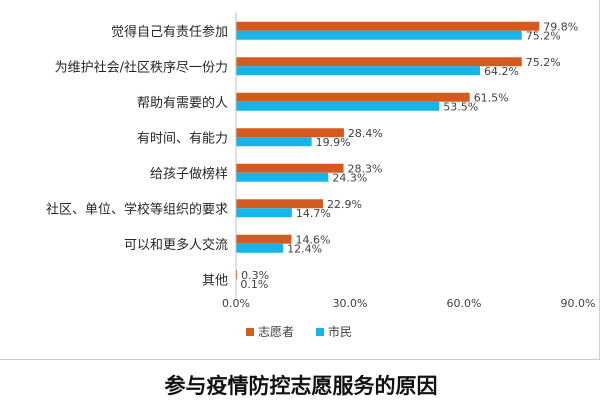 Image resolution: width=602 pixels, height=410 pixels. I want to click on data-label: 64.2%, so click(501, 71).